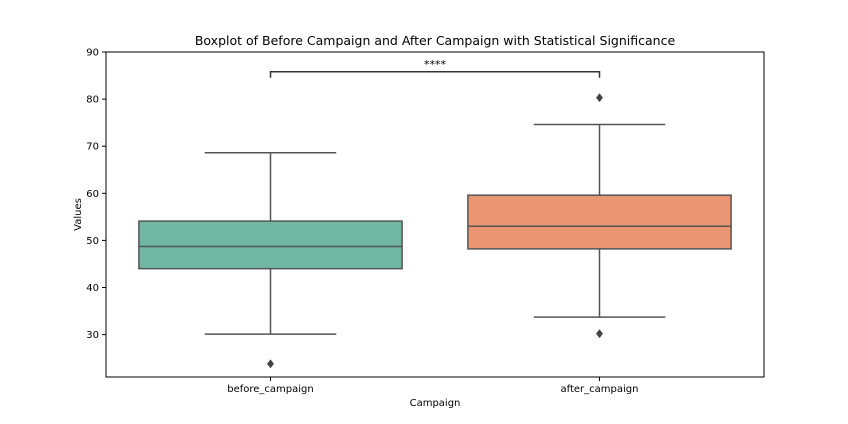 The height and width of the screenshot is (424, 848). I want to click on x-tick-label: after_campaign, so click(600, 389).